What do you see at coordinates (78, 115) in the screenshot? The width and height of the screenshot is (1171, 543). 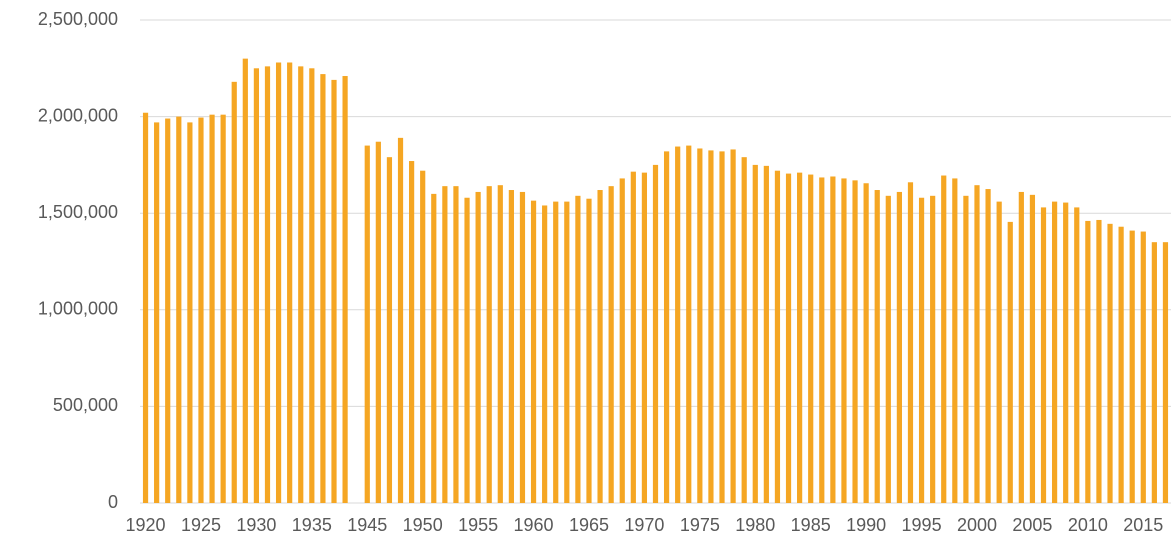 I see `y-tick-label: 2,000,000` at bounding box center [78, 115].